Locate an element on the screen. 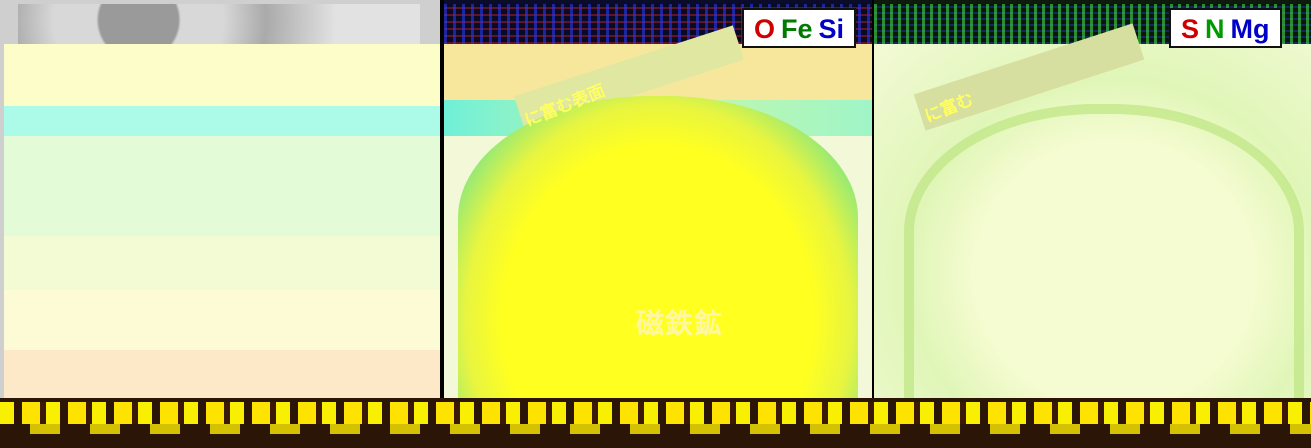  legend-element: O is located at coordinates (765, 29).